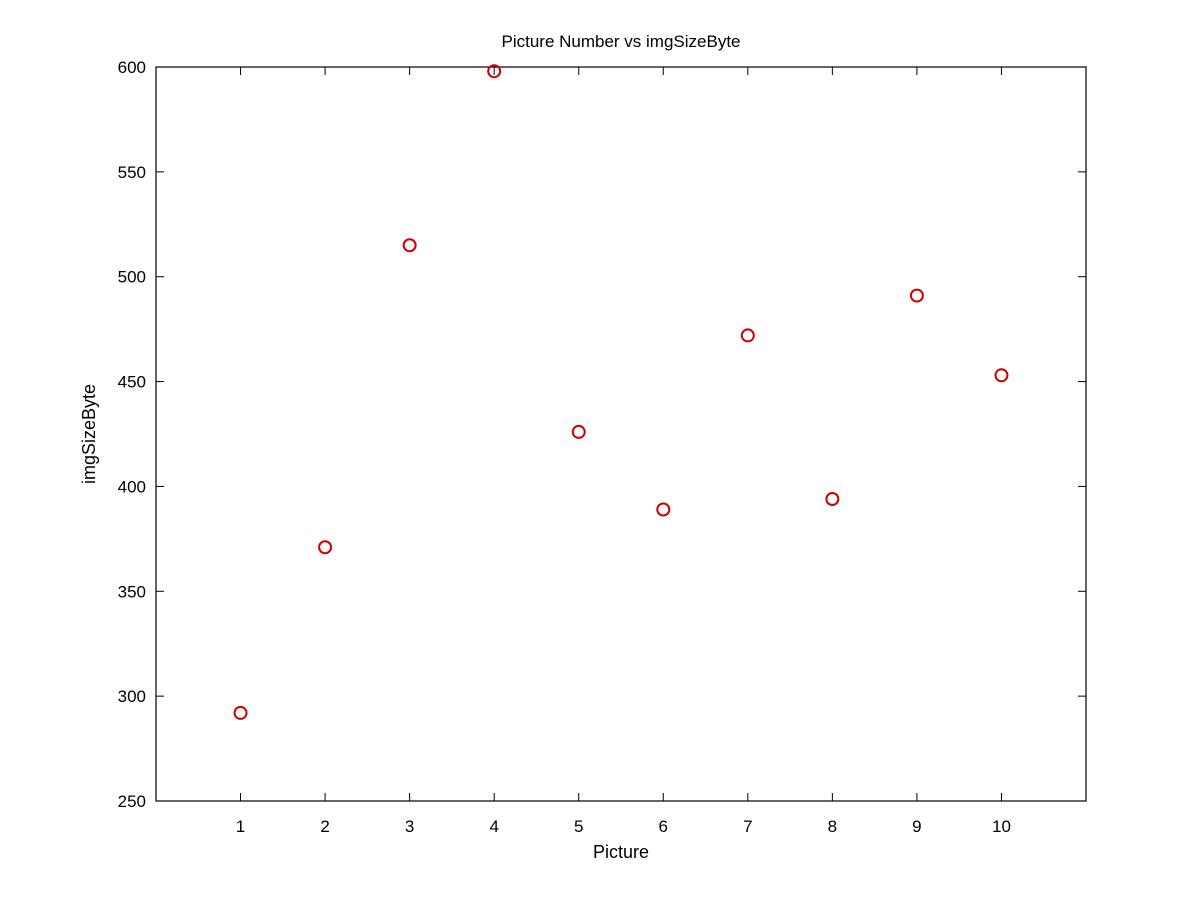 This screenshot has height=900, width=1200. I want to click on y-tick-label: 550, so click(132, 172).